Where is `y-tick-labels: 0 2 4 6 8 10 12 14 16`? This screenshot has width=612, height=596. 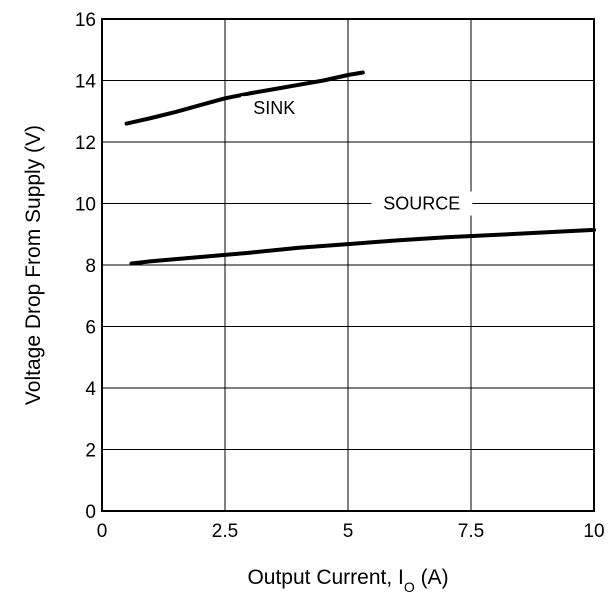
y-tick-labels: 0 2 4 6 8 10 12 14 16 is located at coordinates (86, 266).